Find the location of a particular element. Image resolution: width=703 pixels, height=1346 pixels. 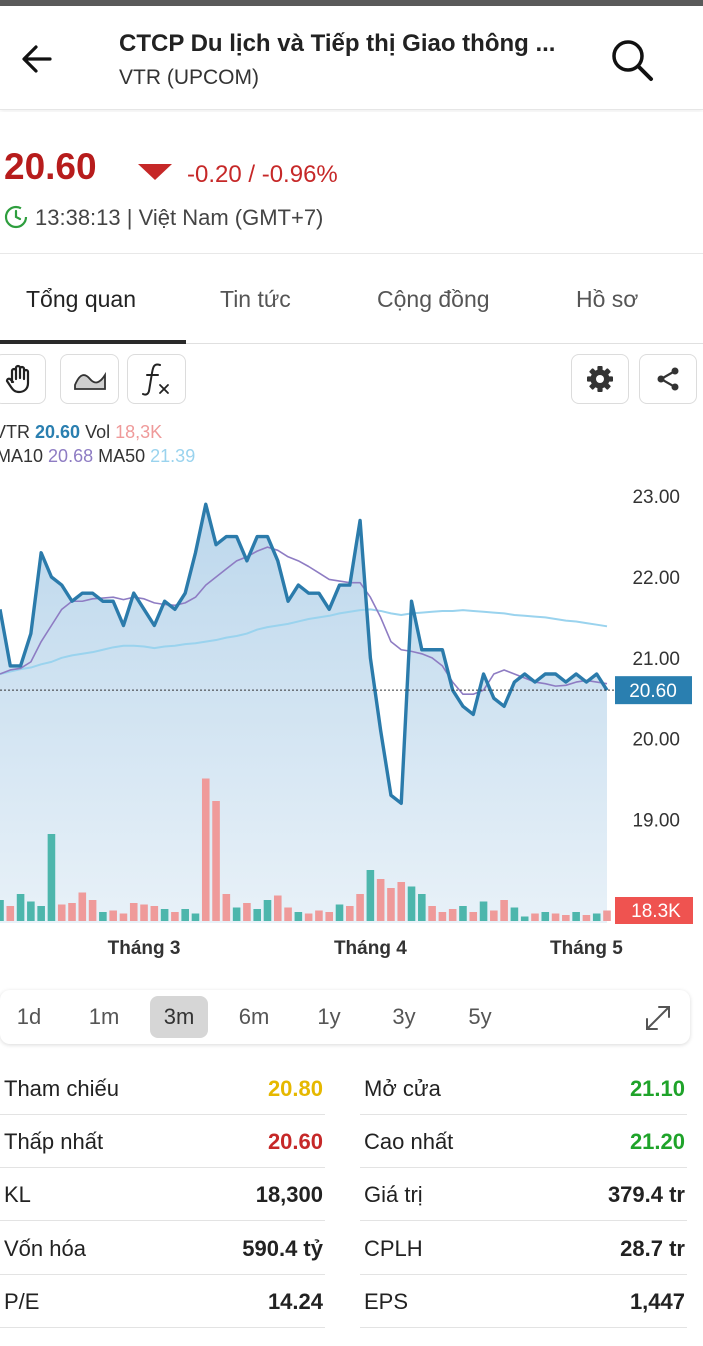

x-tick-label: Tháng 3 is located at coordinates (144, 948).